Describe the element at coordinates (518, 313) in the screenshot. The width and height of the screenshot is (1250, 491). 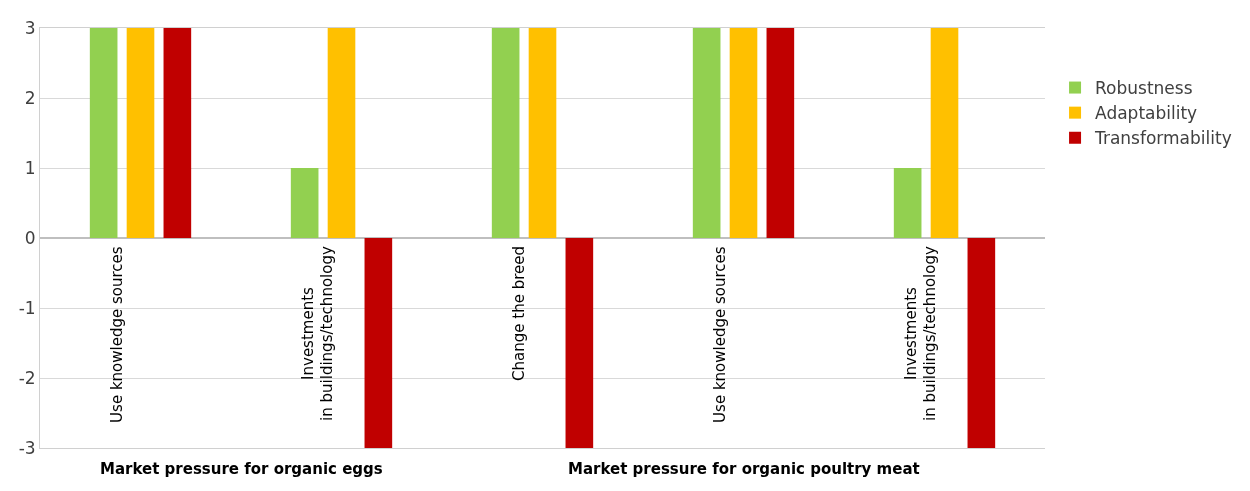
I see `x-tick-label: Change the breed` at that location.